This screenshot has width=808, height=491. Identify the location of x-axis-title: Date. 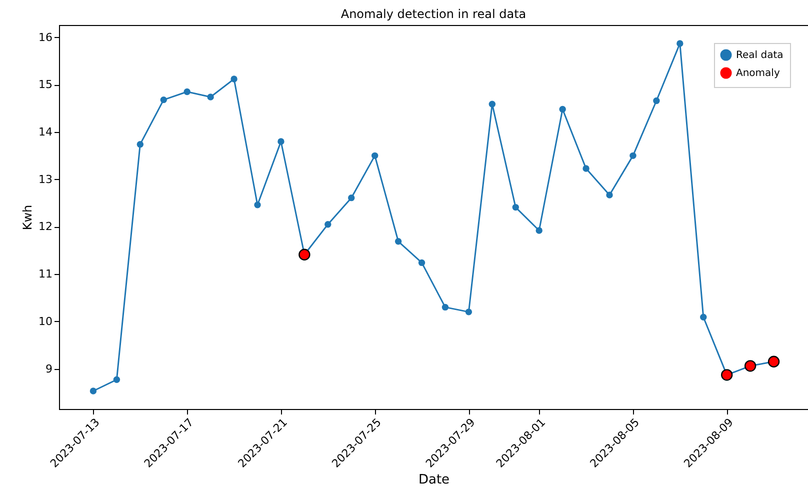
(434, 480).